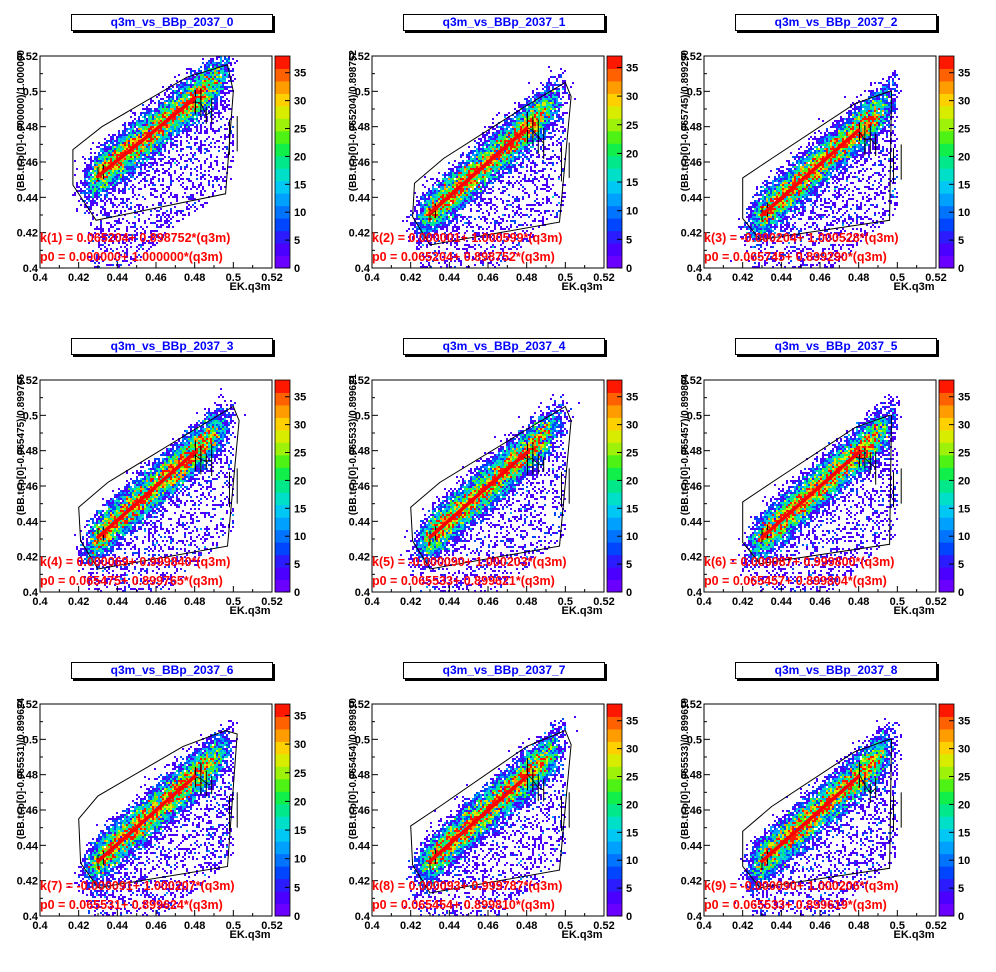 The width and height of the screenshot is (996, 972). What do you see at coordinates (300, 102) in the screenshot?
I see `z-tick-label: 30` at bounding box center [300, 102].